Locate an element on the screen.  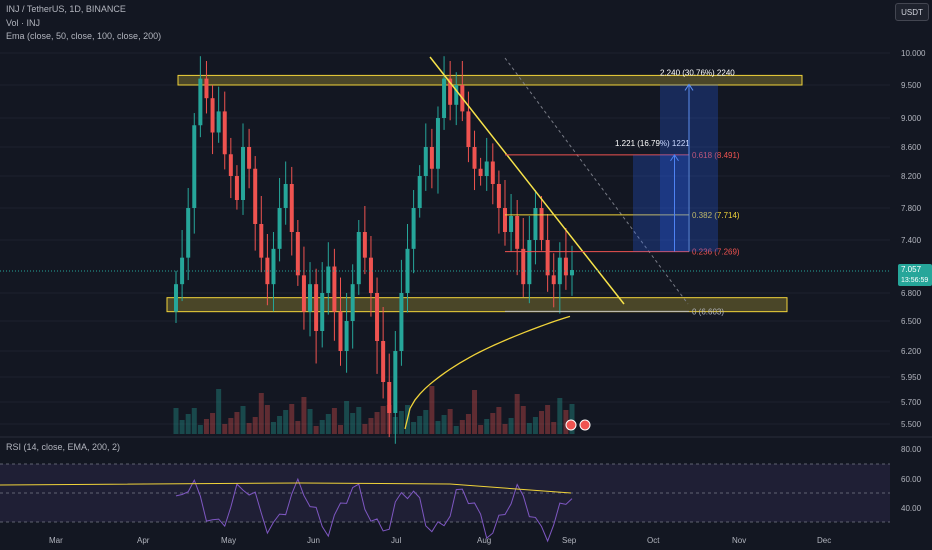
volume-legend: Vol · INJ is located at coordinates (23, 23).